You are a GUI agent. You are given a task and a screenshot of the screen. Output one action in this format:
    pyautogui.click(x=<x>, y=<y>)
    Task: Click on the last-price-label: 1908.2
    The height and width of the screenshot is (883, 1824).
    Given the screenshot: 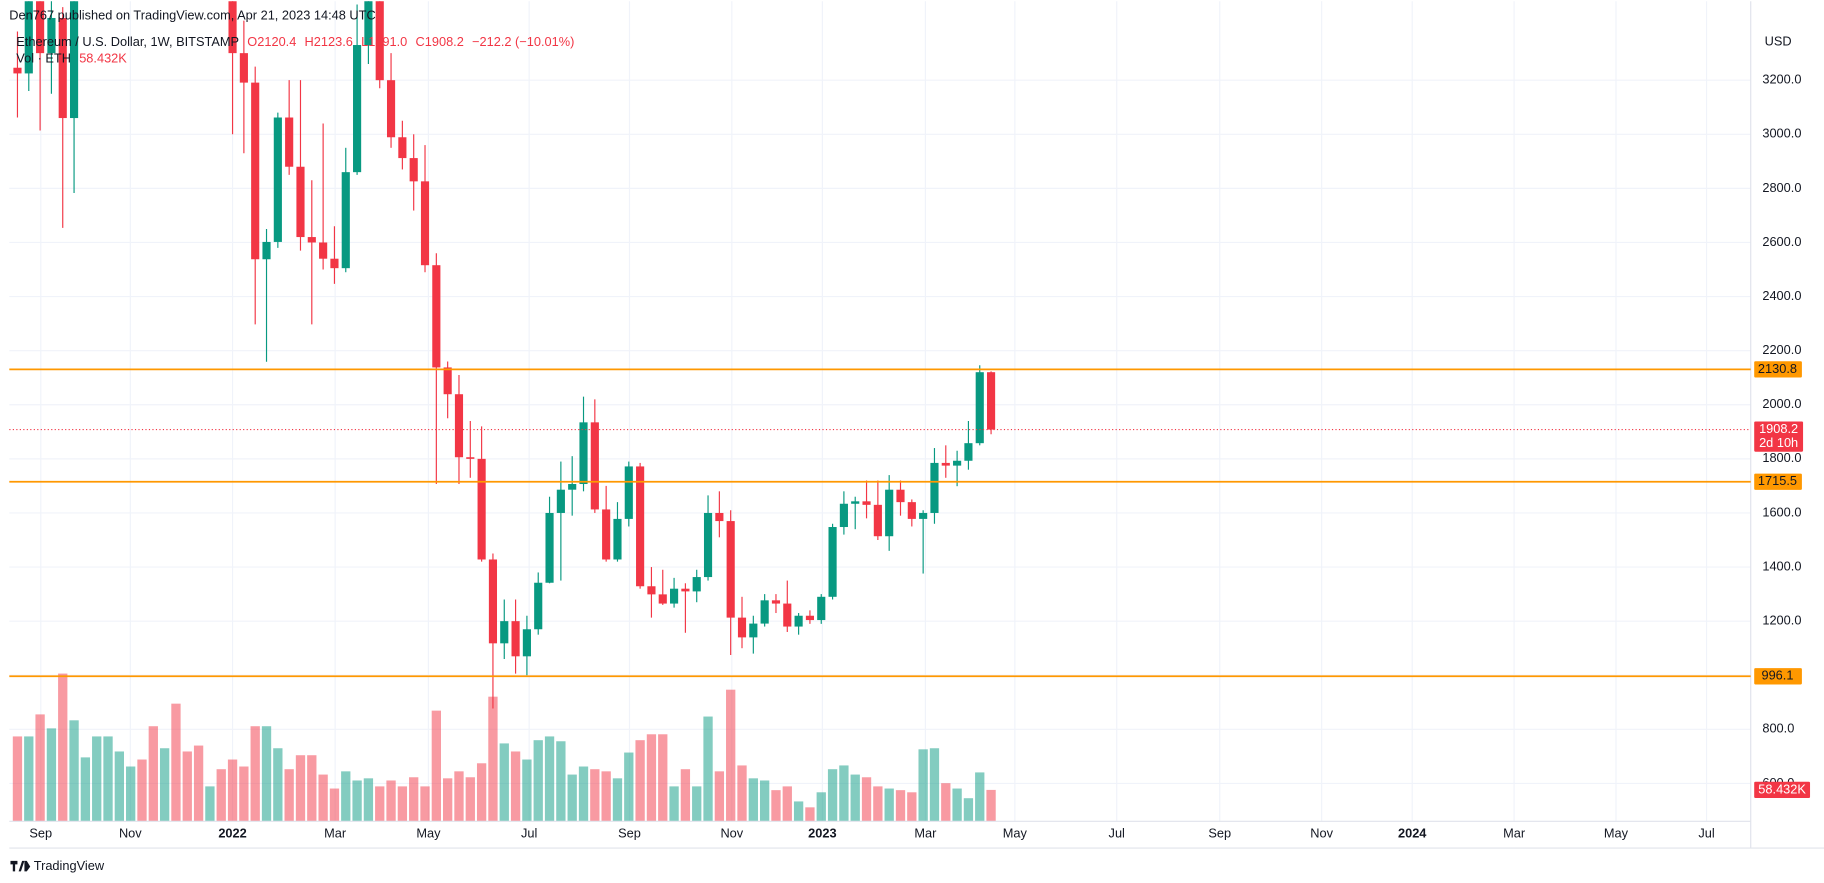 What is the action you would take?
    pyautogui.click(x=1778, y=428)
    